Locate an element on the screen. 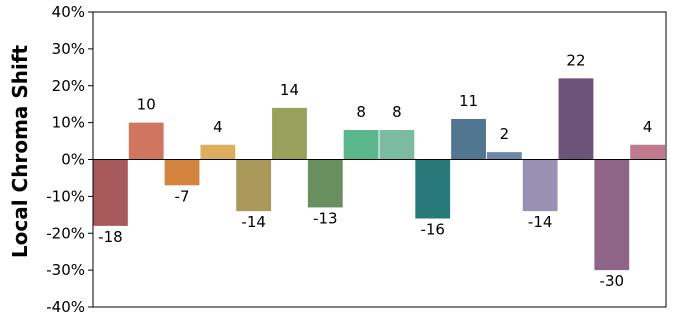 This screenshot has height=320, width=674. bar-value-label: -7 is located at coordinates (182, 196).